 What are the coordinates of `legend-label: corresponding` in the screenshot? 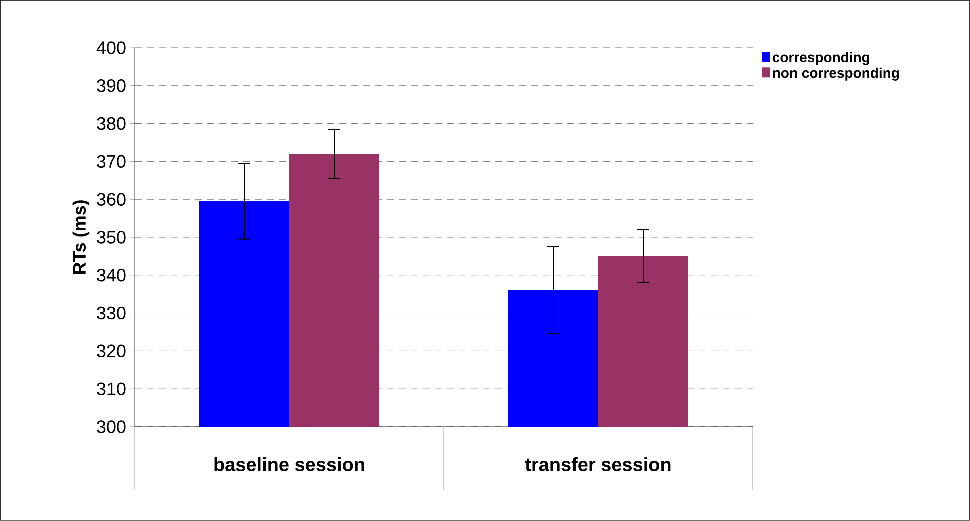 It's located at (821, 59).